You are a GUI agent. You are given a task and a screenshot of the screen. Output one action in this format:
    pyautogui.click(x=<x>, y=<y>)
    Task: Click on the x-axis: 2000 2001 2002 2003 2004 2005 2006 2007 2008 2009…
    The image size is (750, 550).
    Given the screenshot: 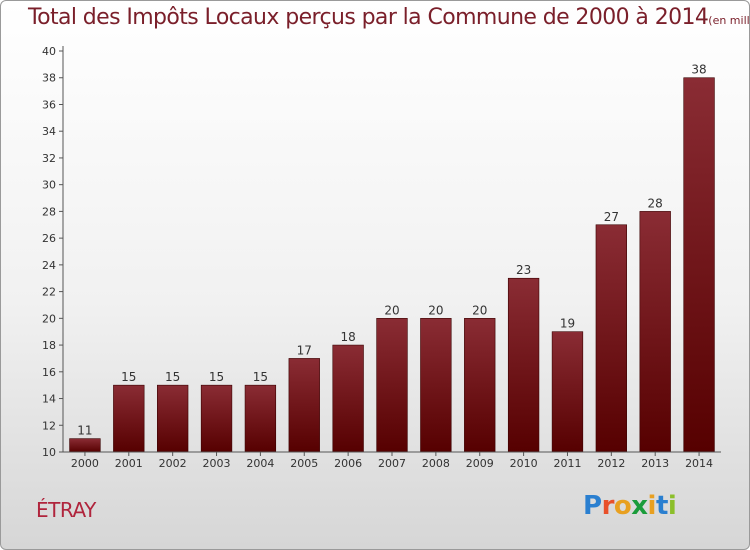 What is the action you would take?
    pyautogui.click(x=392, y=460)
    